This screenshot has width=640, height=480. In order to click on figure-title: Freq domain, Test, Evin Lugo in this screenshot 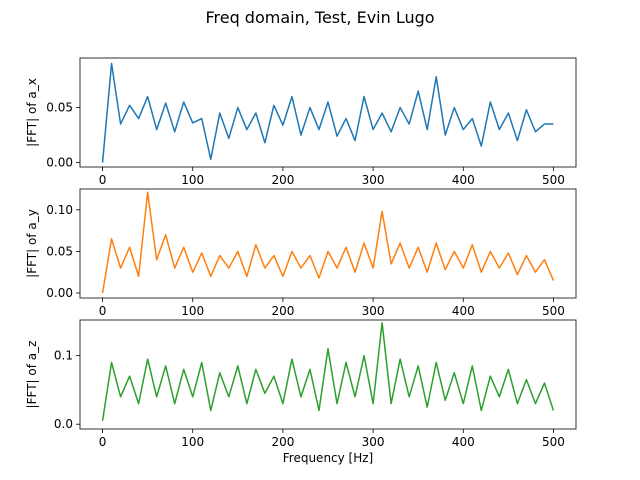, I will do `click(320, 17)`.